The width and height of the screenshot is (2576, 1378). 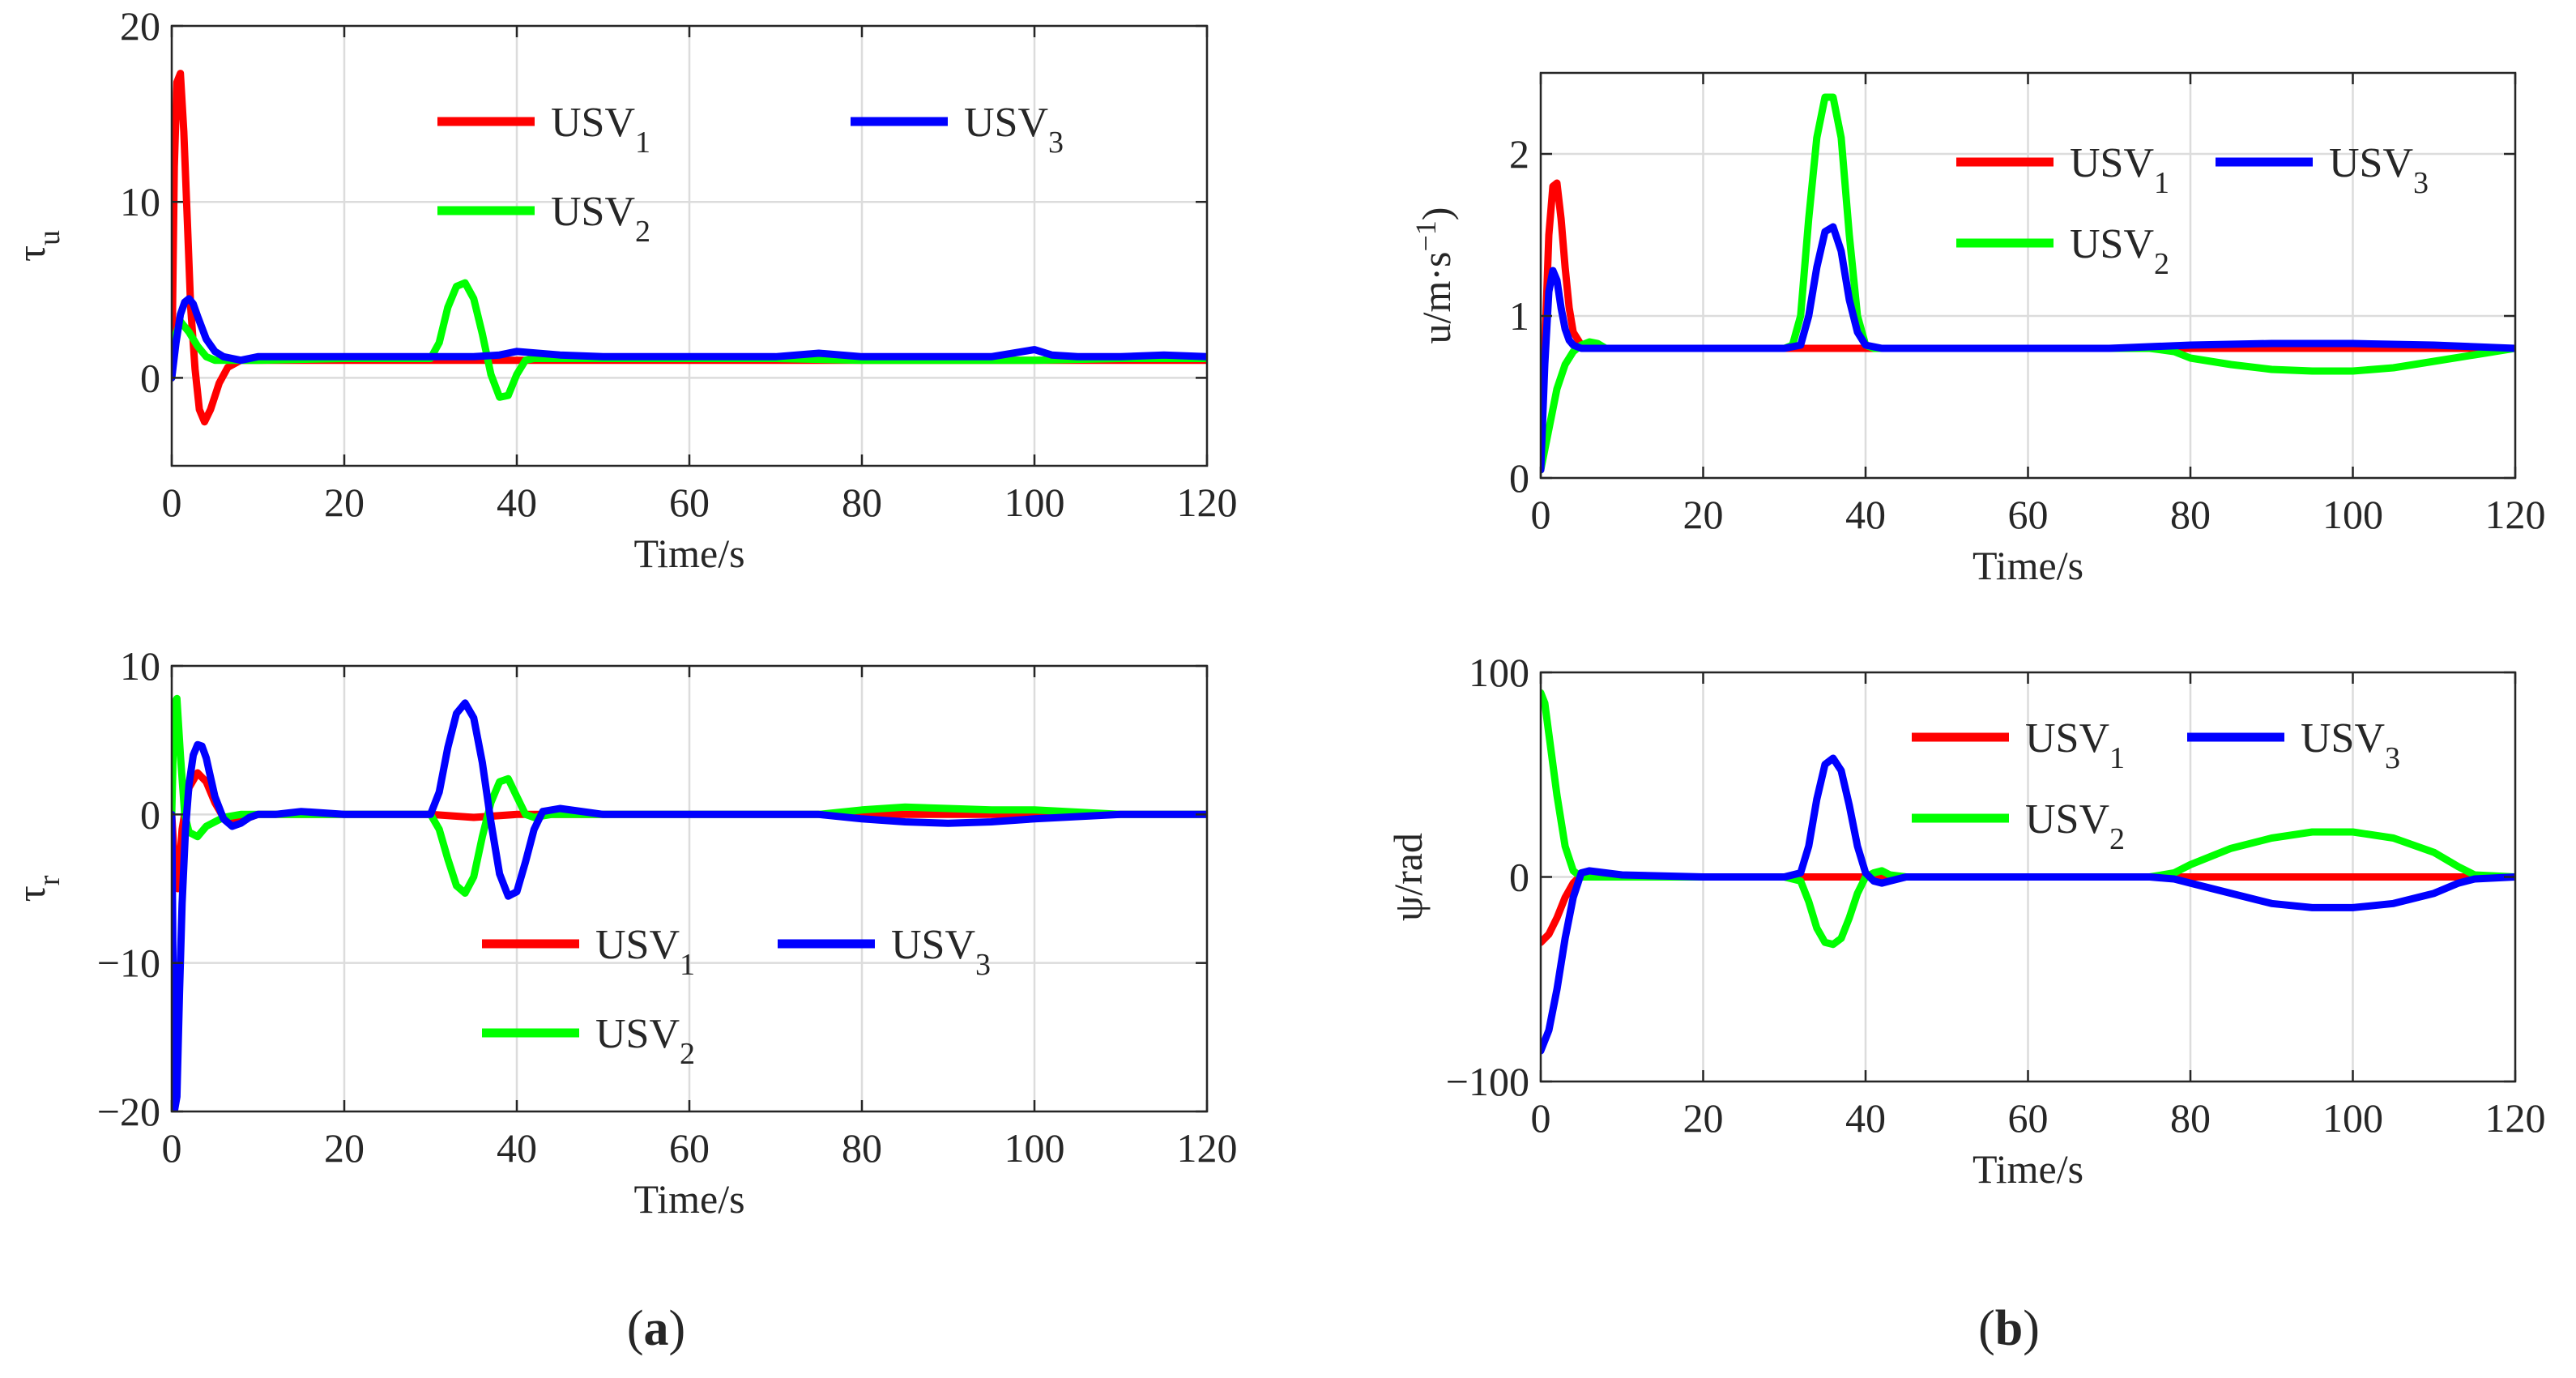 I want to click on y-tick-label: 2, so click(x=1519, y=154).